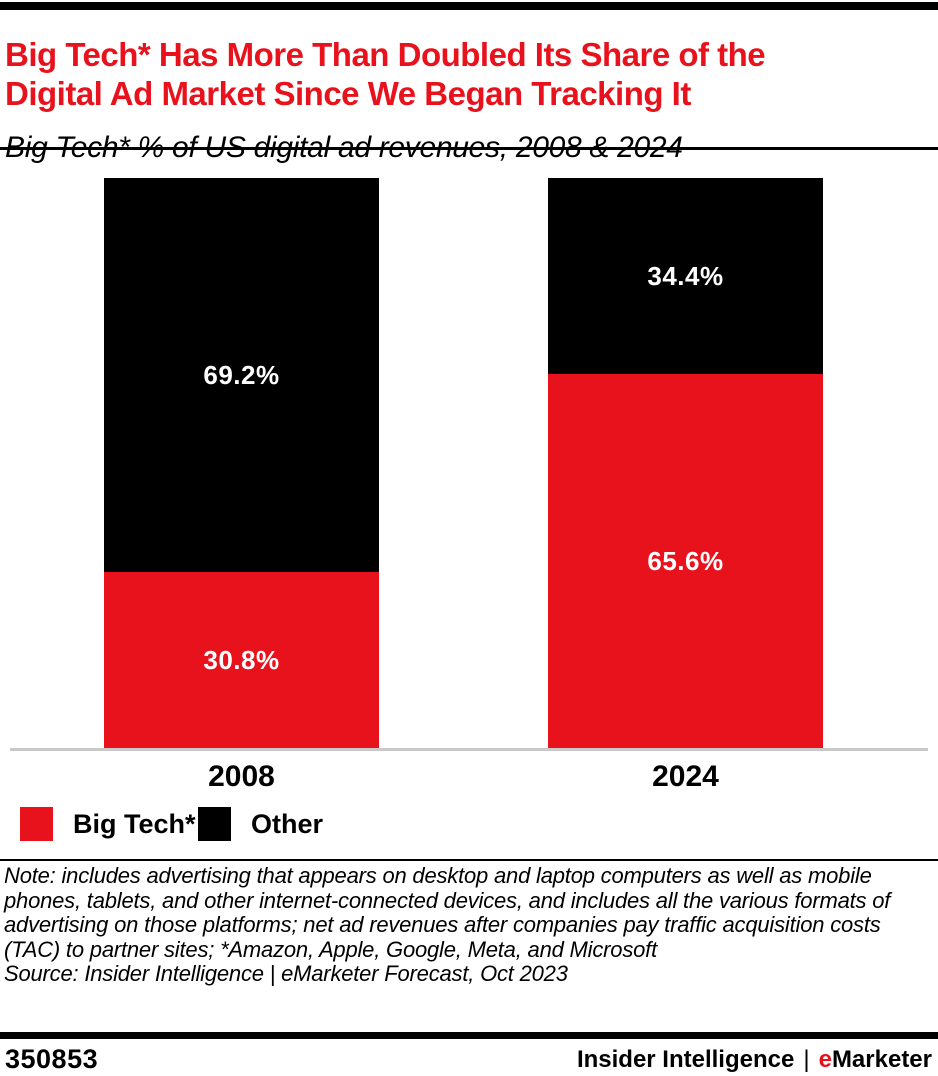 This screenshot has height=1076, width=938. What do you see at coordinates (52, 1059) in the screenshot?
I see `chart-id: 350853` at bounding box center [52, 1059].